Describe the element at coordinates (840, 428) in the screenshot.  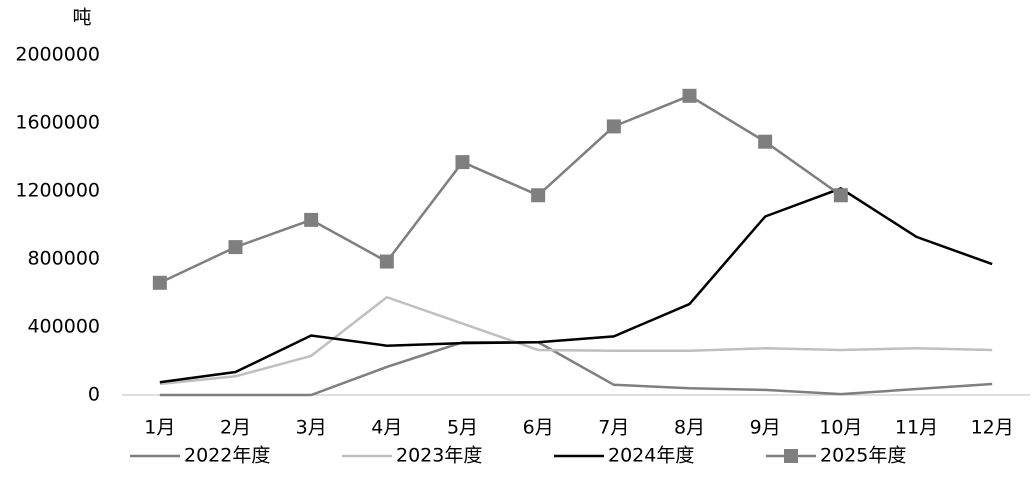
I see `x-tick-label: 10月` at that location.